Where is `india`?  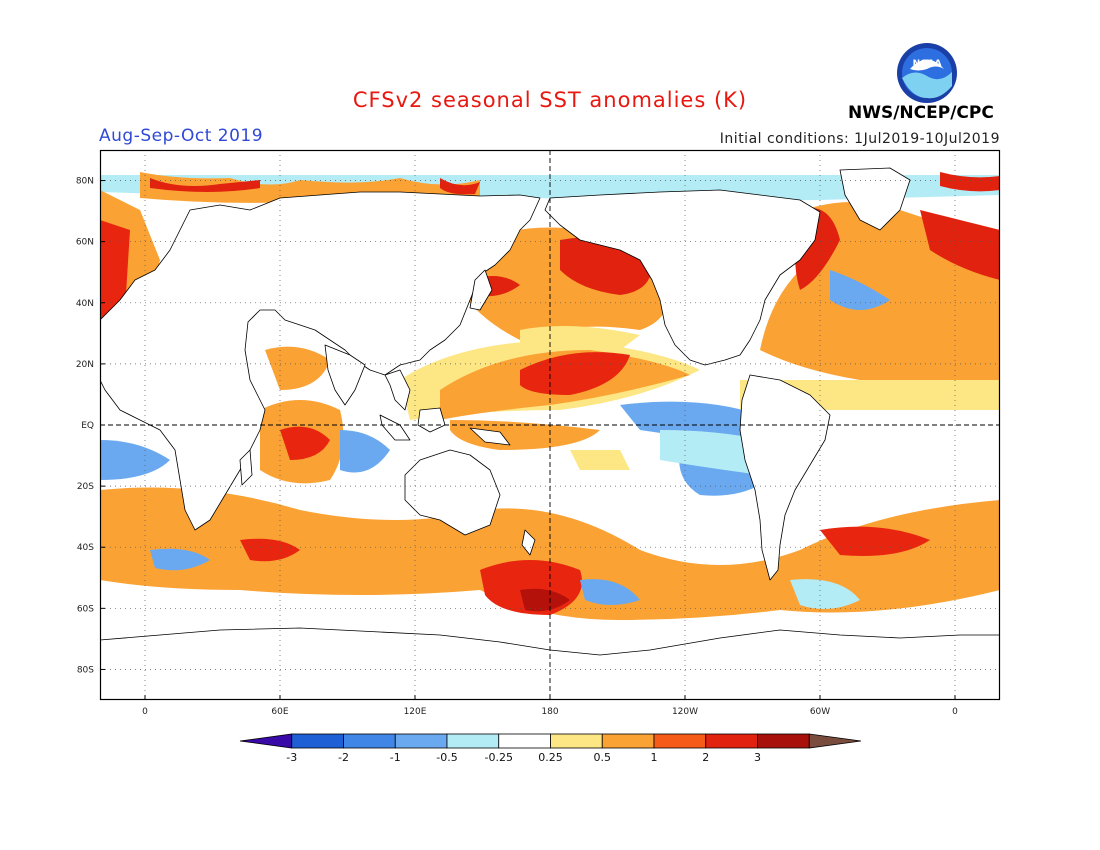
india is located at coordinates (345, 375).